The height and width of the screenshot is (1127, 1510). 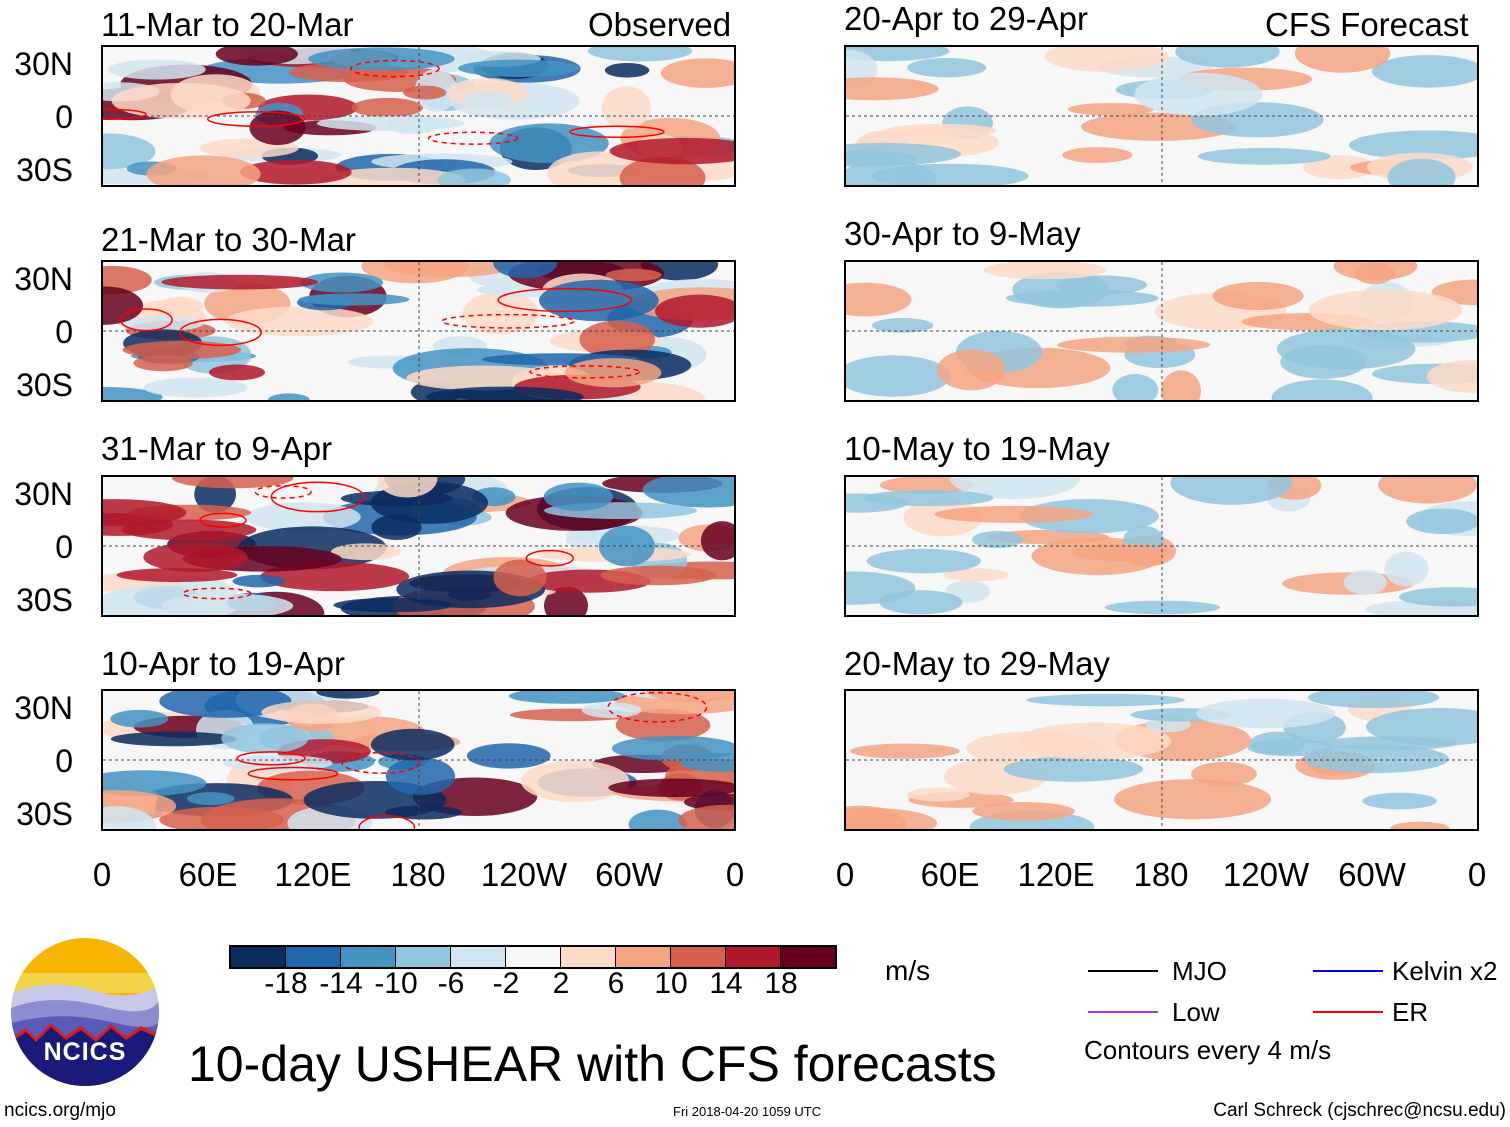 What do you see at coordinates (1372, 874) in the screenshot?
I see `lon-label: 60W` at bounding box center [1372, 874].